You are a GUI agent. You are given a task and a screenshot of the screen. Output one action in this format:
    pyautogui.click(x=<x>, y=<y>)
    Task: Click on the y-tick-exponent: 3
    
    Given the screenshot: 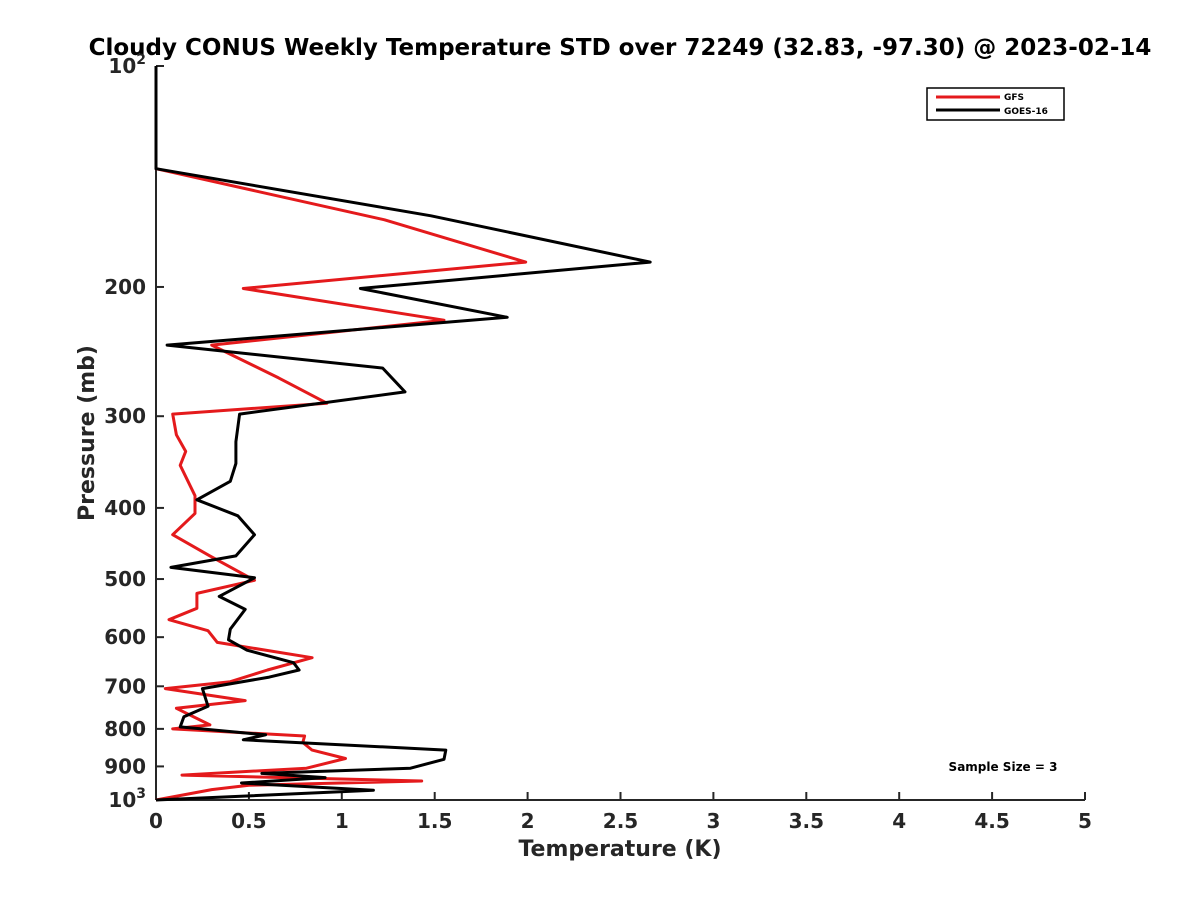 What is the action you would take?
    pyautogui.click(x=141, y=794)
    